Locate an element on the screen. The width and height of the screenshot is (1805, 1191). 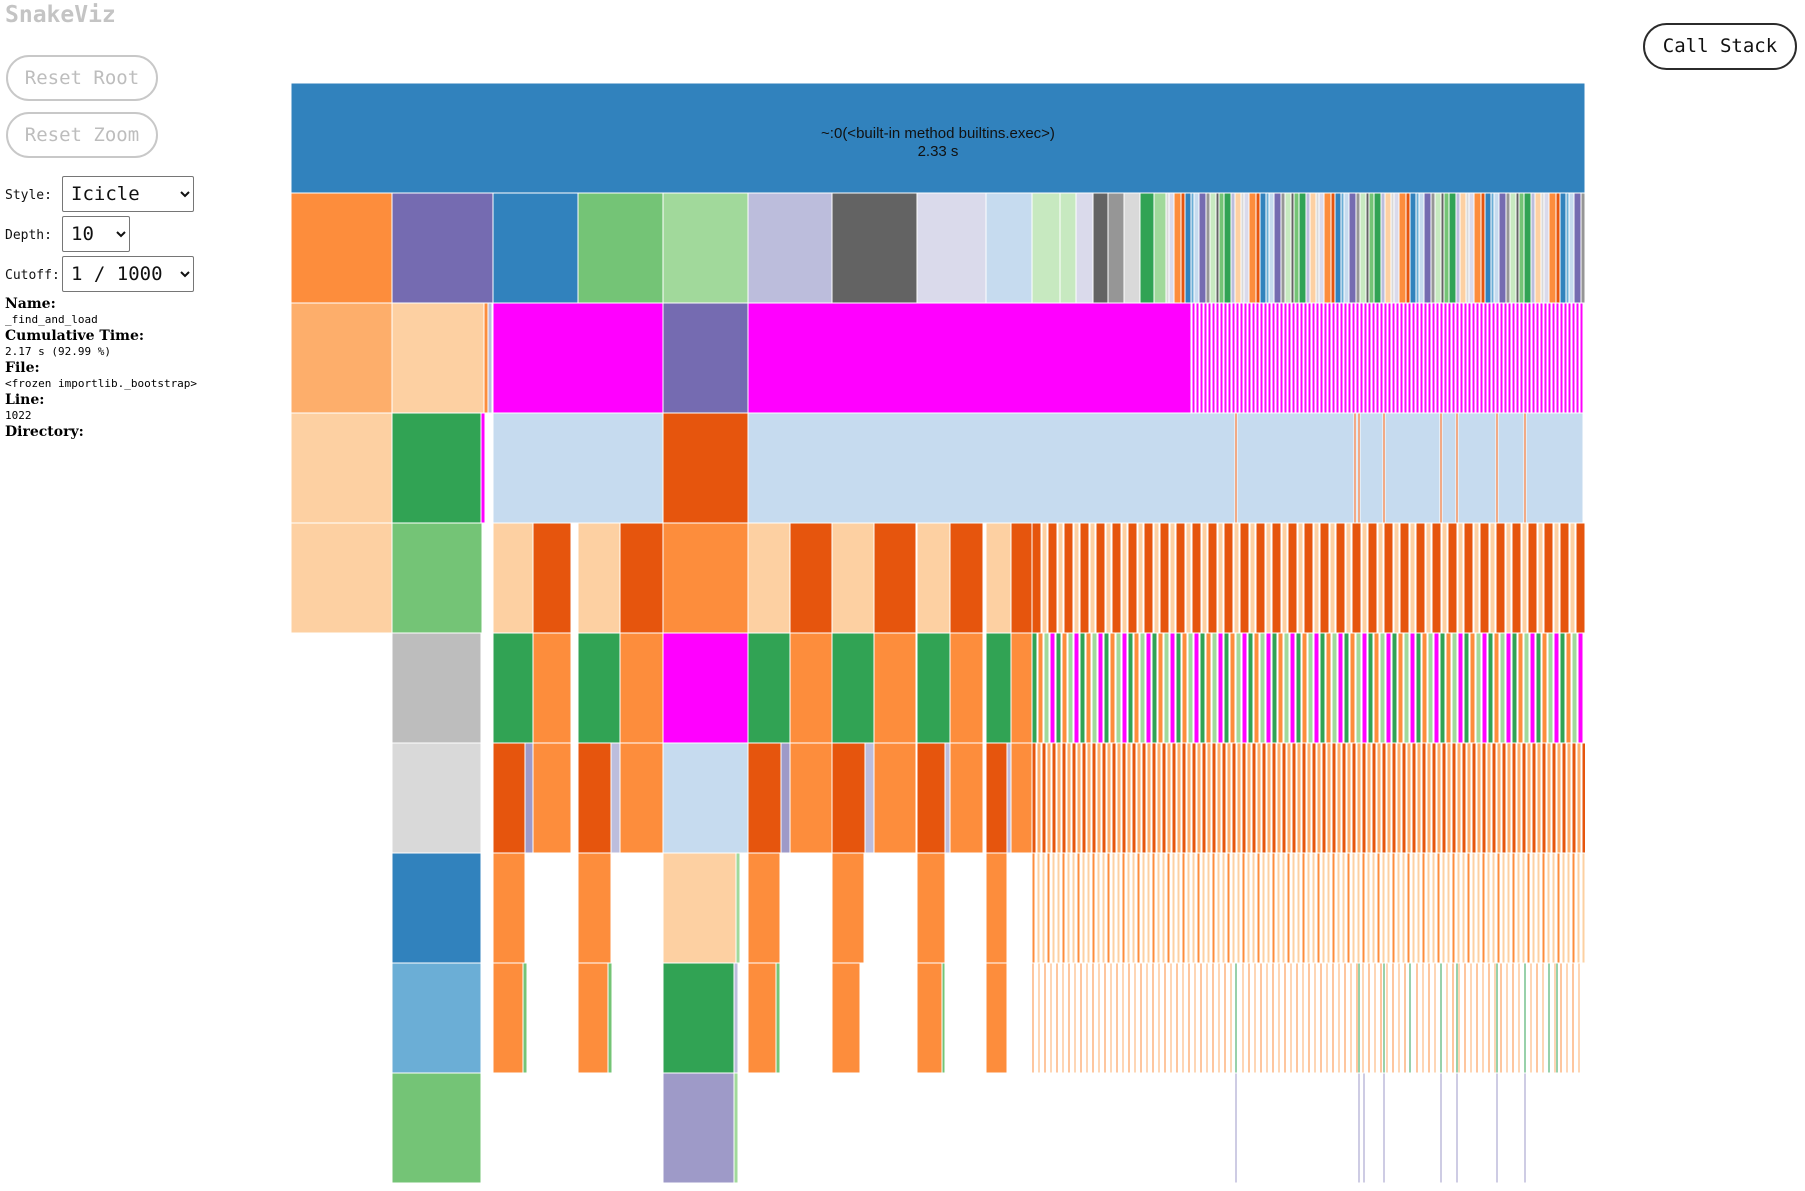
style-select: Icicle is located at coordinates (128, 194).